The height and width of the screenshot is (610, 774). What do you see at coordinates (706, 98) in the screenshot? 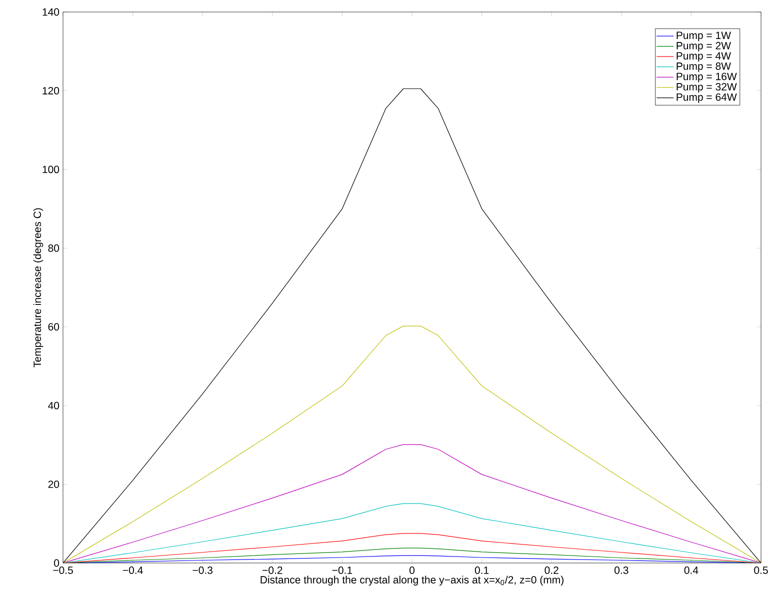
I see `legend-label: Pump = 64W` at bounding box center [706, 98].